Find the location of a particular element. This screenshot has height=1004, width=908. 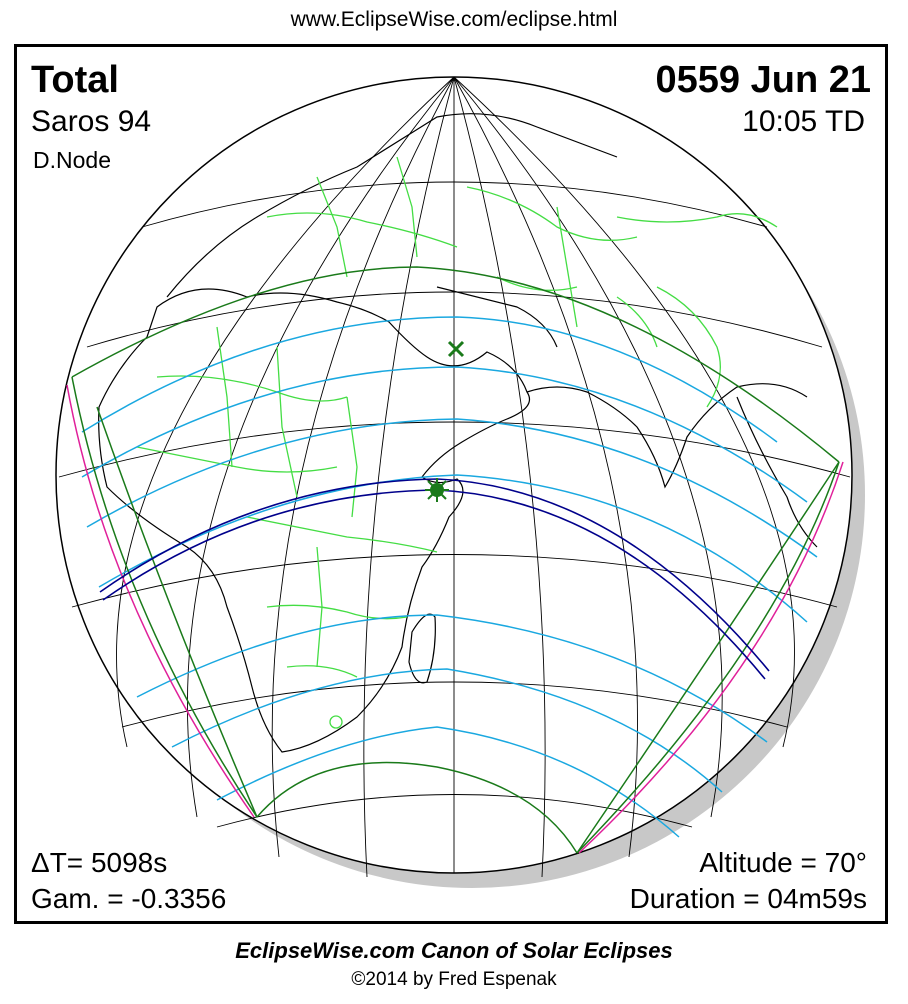

eclipse-type: Total is located at coordinates (75, 80).